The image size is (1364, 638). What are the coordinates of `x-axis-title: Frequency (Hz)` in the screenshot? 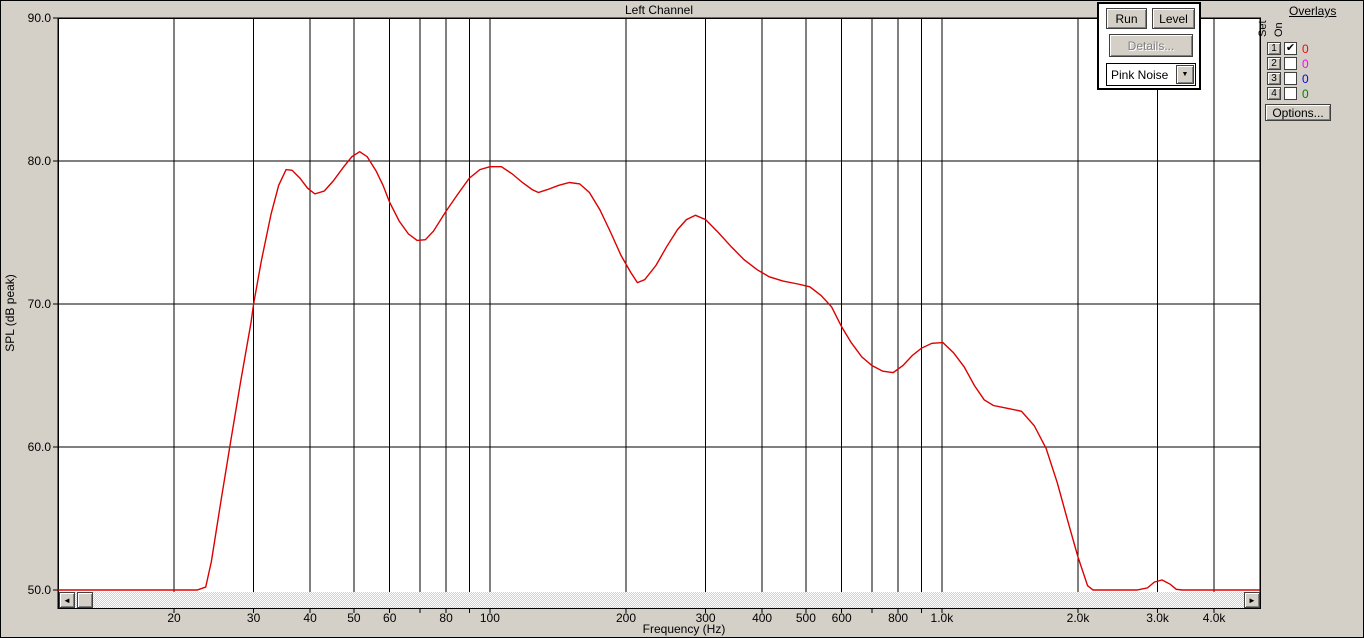 It's located at (684, 629).